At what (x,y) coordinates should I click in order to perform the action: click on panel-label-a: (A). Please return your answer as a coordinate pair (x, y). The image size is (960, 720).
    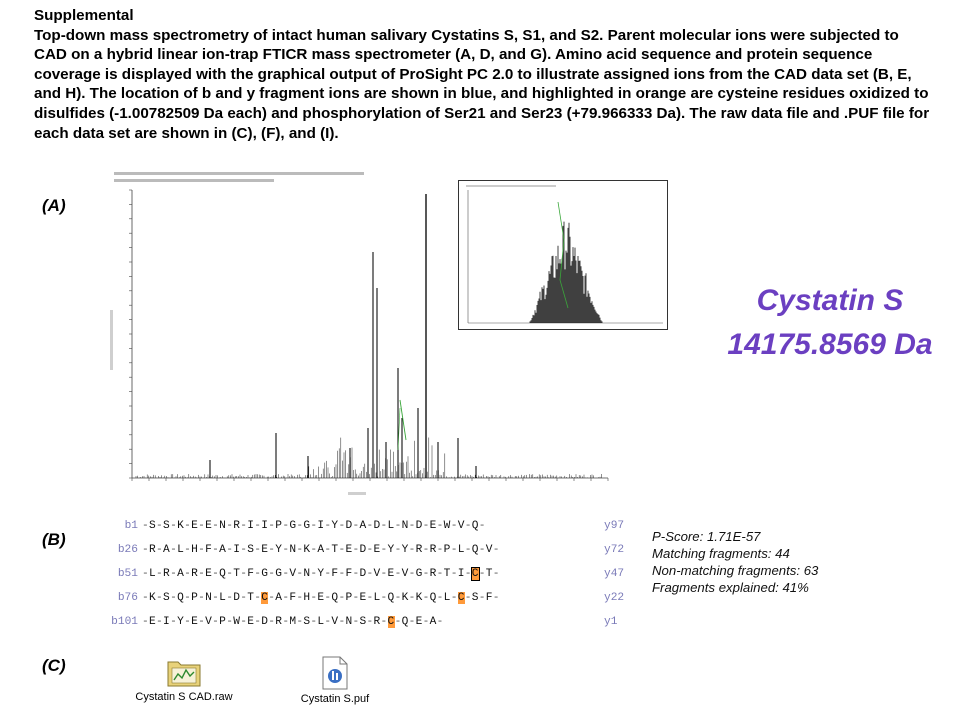
    Looking at the image, I should click on (54, 205).